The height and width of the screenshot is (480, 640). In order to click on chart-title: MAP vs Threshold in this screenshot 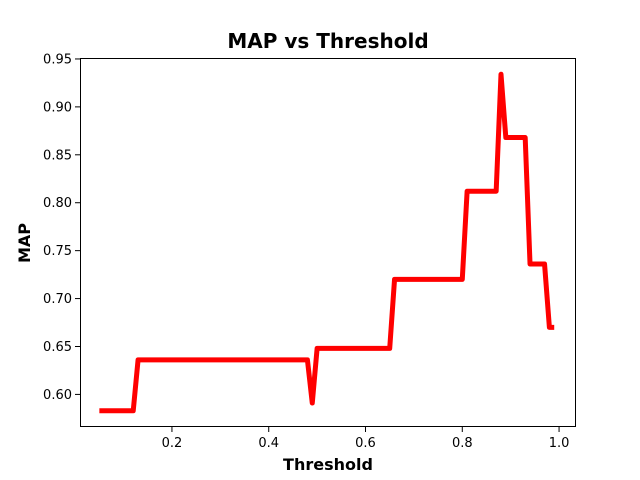, I will do `click(327, 41)`.